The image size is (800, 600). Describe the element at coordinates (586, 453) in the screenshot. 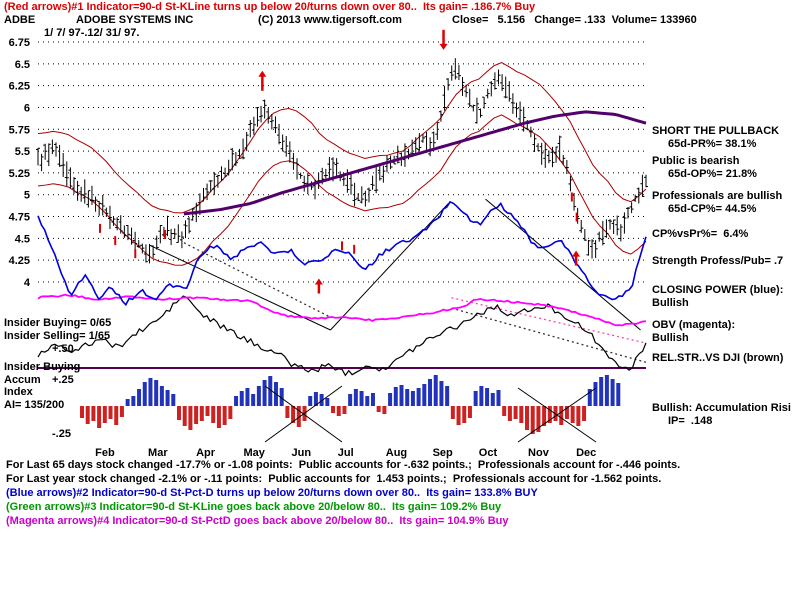

I see `svg-text: Dec` at that location.